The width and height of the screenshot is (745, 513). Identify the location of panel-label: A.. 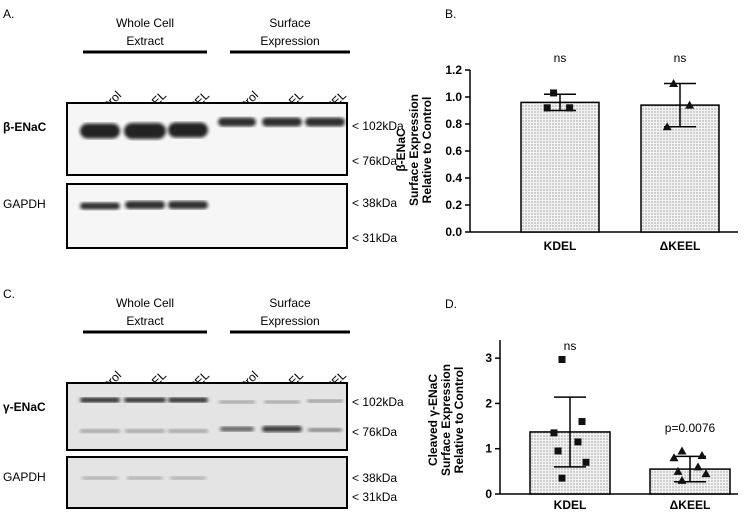
(8, 14).